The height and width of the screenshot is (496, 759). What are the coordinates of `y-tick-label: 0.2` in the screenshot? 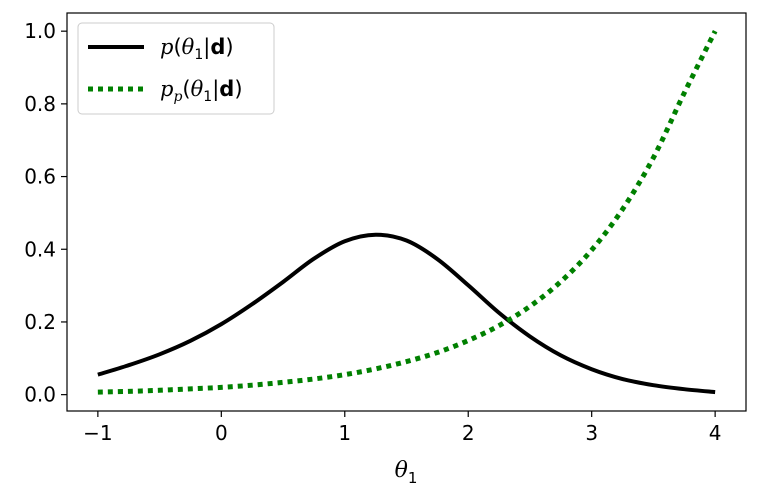 It's located at (40, 322).